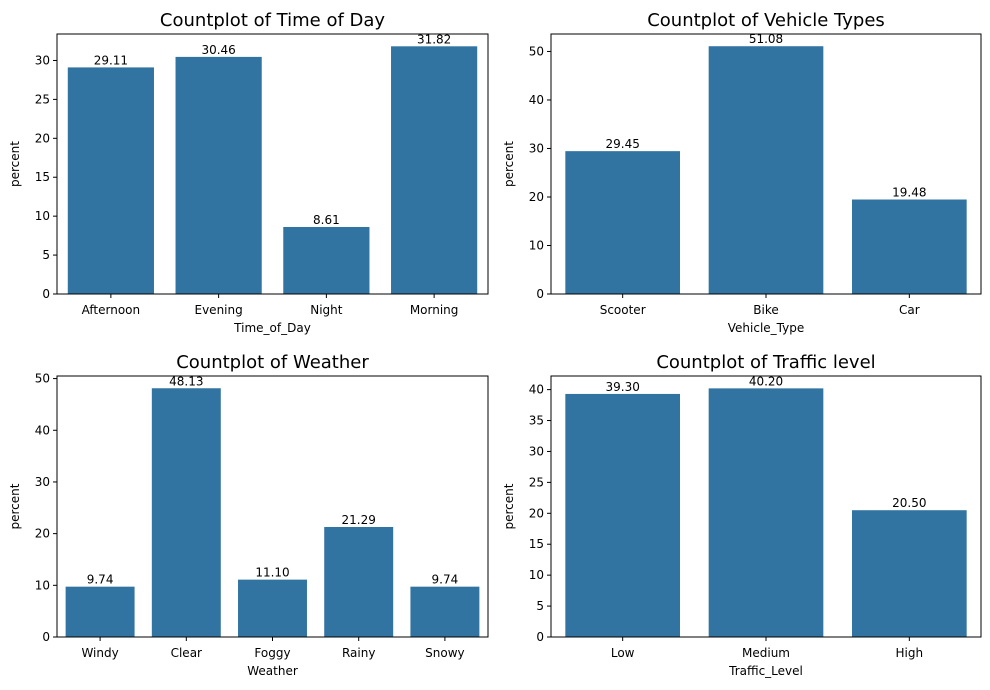  Describe the element at coordinates (42, 379) in the screenshot. I see `y-tick-label-weather-50: 50` at that location.